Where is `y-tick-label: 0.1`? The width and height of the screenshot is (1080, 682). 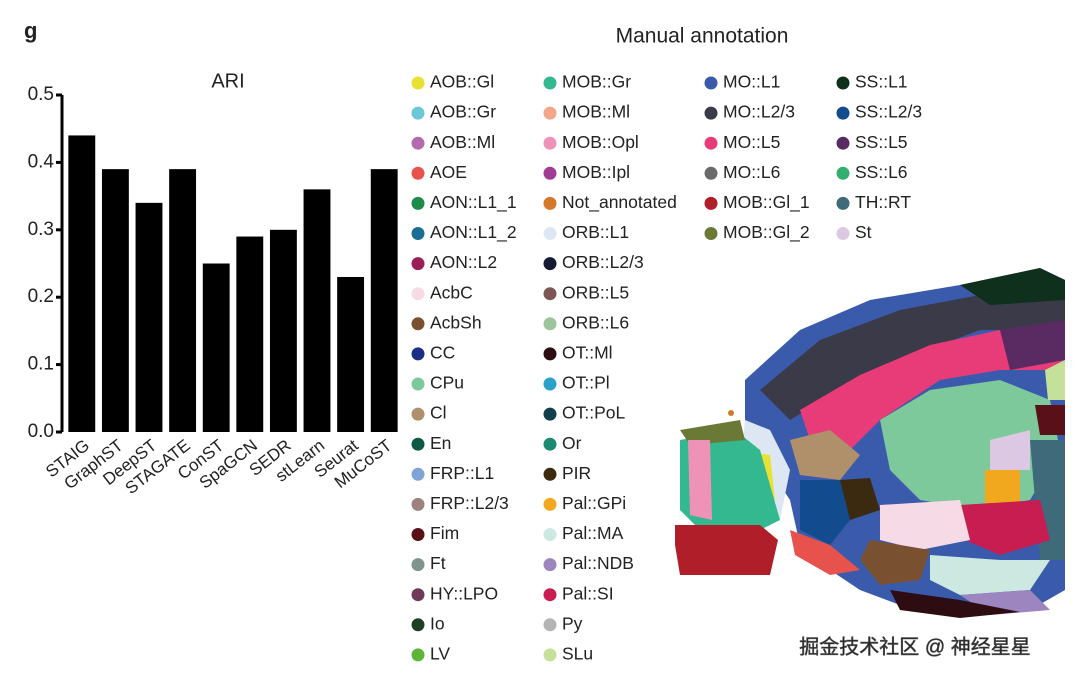
y-tick-label: 0.1 is located at coordinates (41, 364).